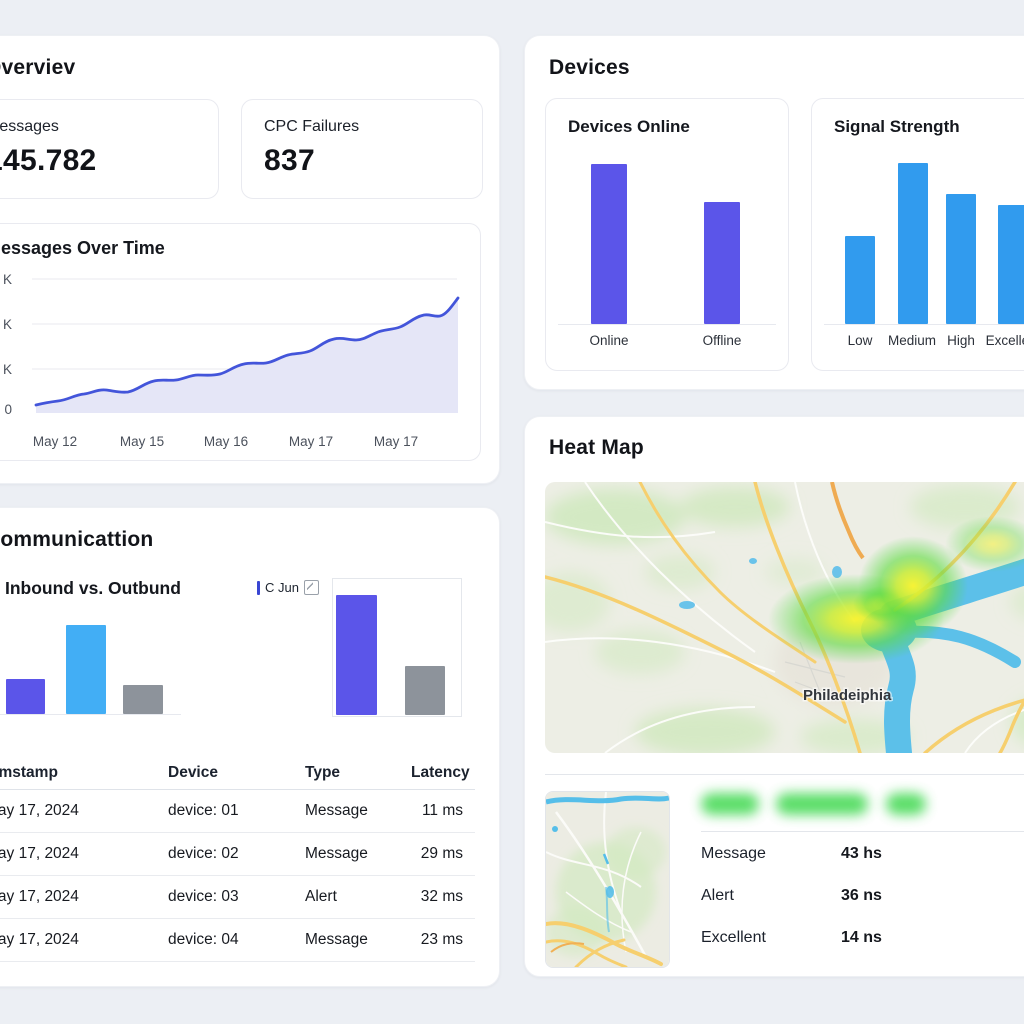 This screenshot has height=1024, width=1024. I want to click on blurred-location-label, so click(820, 806).